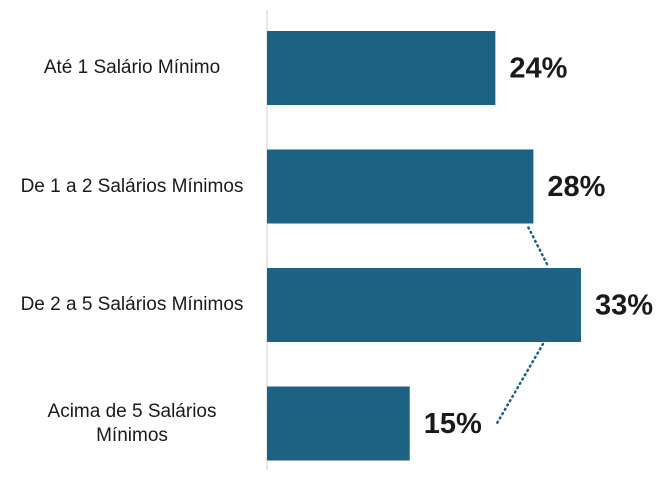 The height and width of the screenshot is (482, 665). What do you see at coordinates (538, 69) in the screenshot?
I see `value-label: 24%` at bounding box center [538, 69].